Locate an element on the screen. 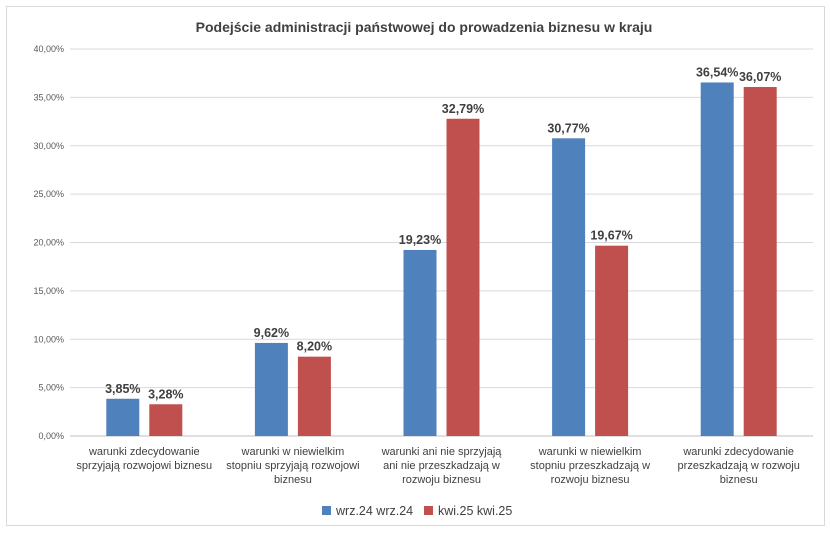 This screenshot has width=831, height=541. data-label: 36,54% is located at coordinates (717, 72).